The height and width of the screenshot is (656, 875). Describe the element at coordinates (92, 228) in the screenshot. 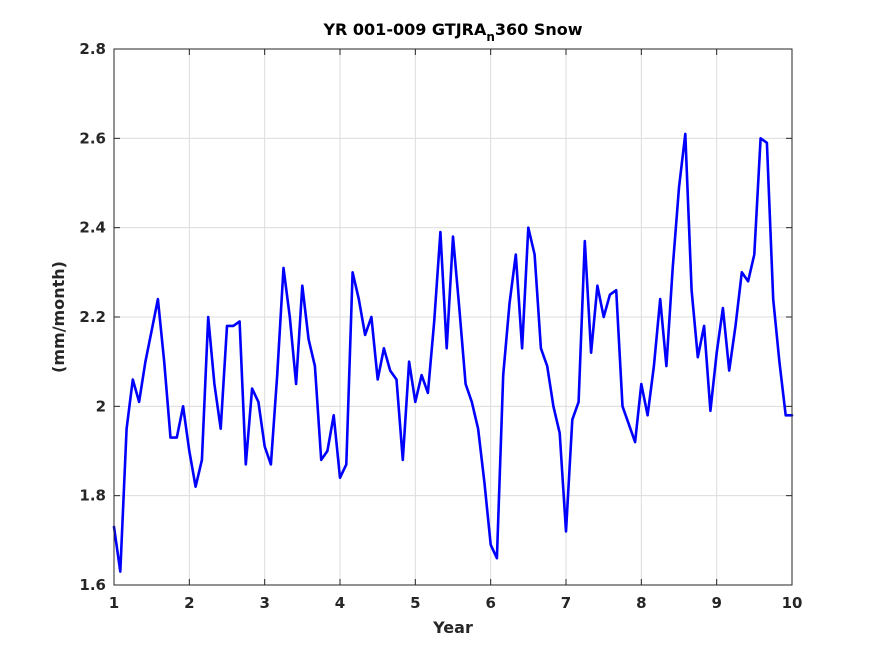

I see `y-tick-label: 2.4` at that location.